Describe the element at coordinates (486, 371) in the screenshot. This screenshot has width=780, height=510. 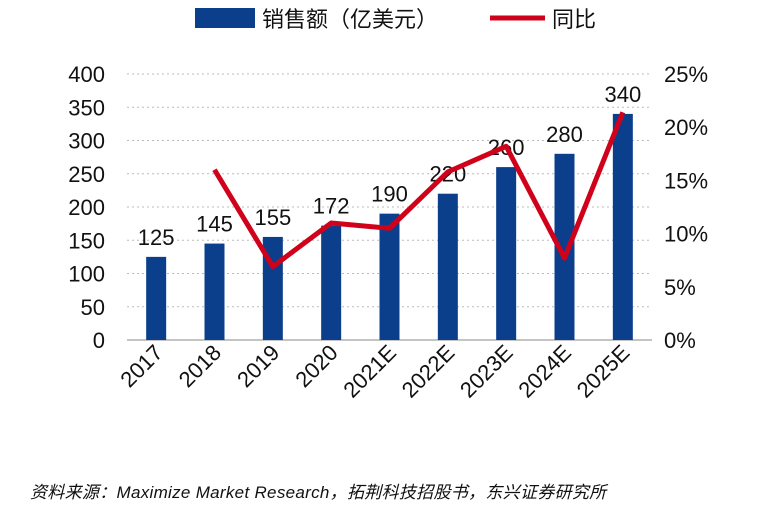
I see `x-tick-label: 2023E` at that location.